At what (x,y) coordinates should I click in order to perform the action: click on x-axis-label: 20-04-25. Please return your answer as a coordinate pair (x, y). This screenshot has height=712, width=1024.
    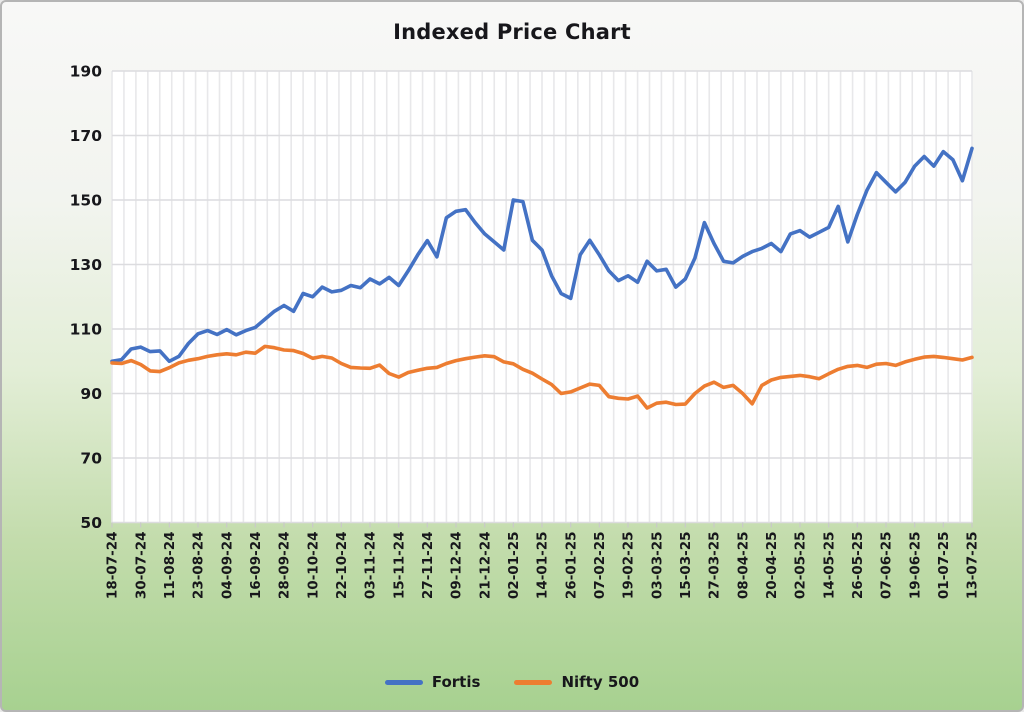
    Looking at the image, I should click on (772, 566).